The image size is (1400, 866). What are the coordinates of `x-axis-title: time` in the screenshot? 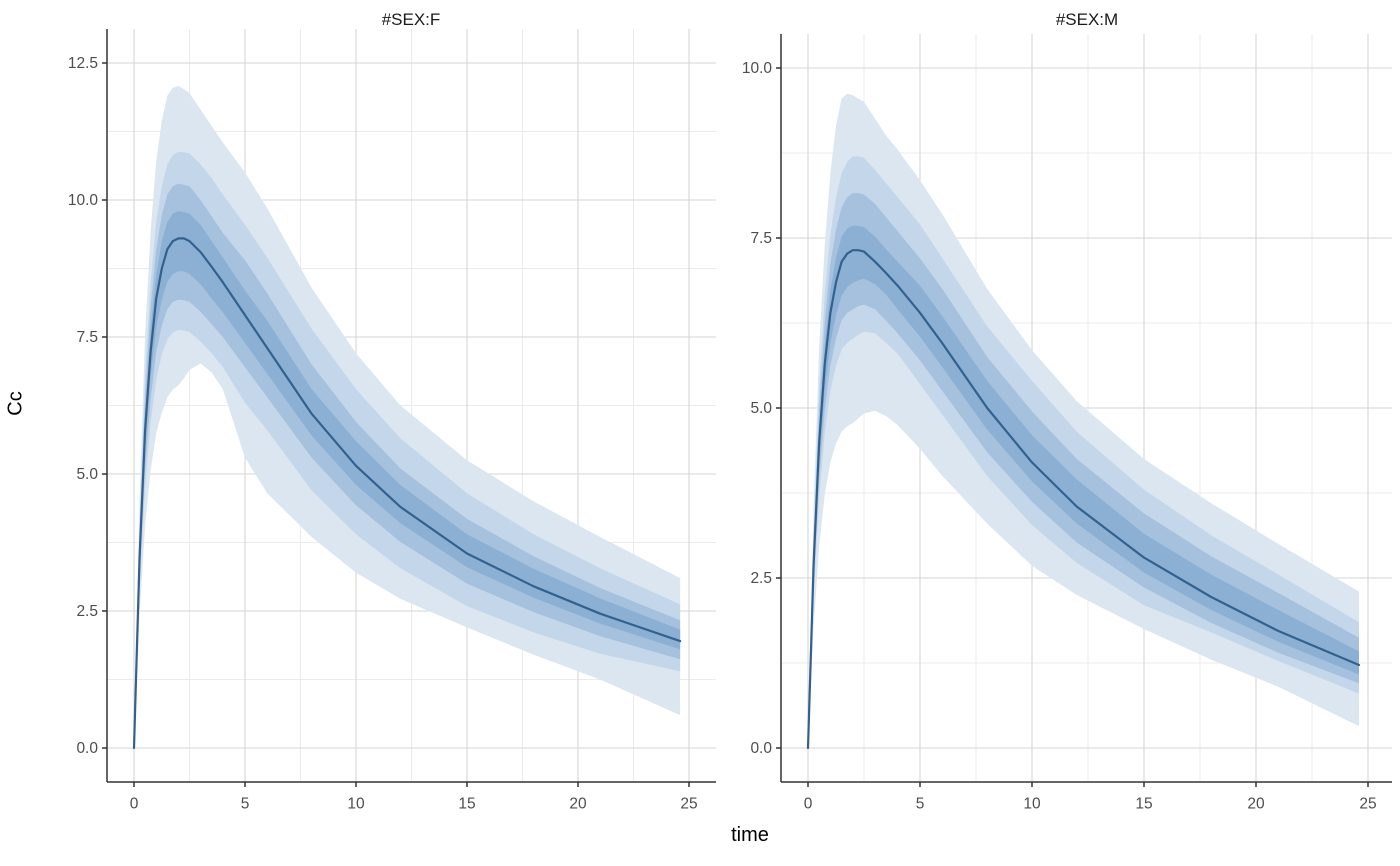 It's located at (750, 835).